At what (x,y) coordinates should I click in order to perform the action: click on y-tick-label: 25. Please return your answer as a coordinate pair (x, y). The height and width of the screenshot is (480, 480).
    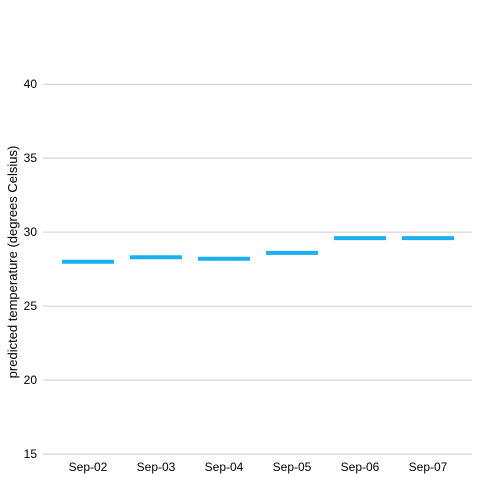
    Looking at the image, I should click on (31, 306).